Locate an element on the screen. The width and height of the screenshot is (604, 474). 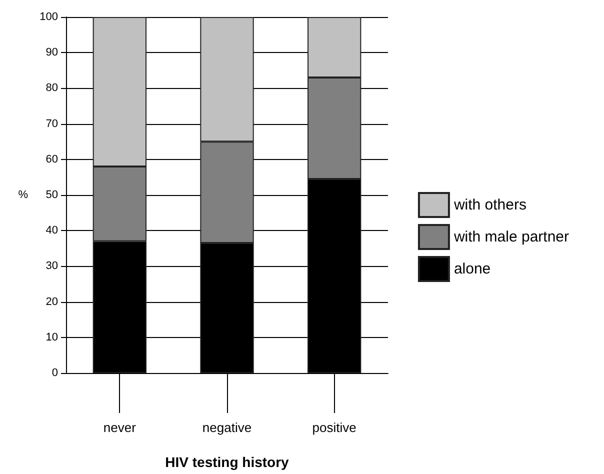
legend-label: alone is located at coordinates (472, 269).